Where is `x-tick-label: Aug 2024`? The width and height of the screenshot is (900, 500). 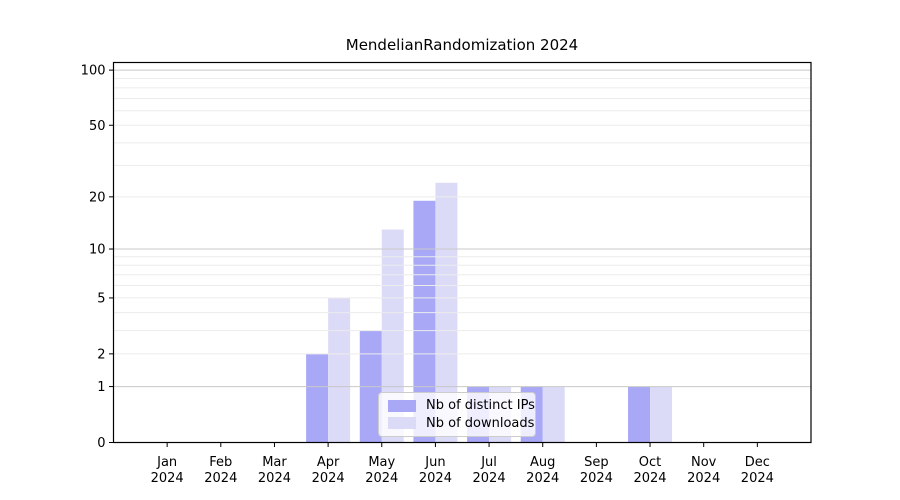 x-tick-label: Aug 2024 is located at coordinates (542, 470).